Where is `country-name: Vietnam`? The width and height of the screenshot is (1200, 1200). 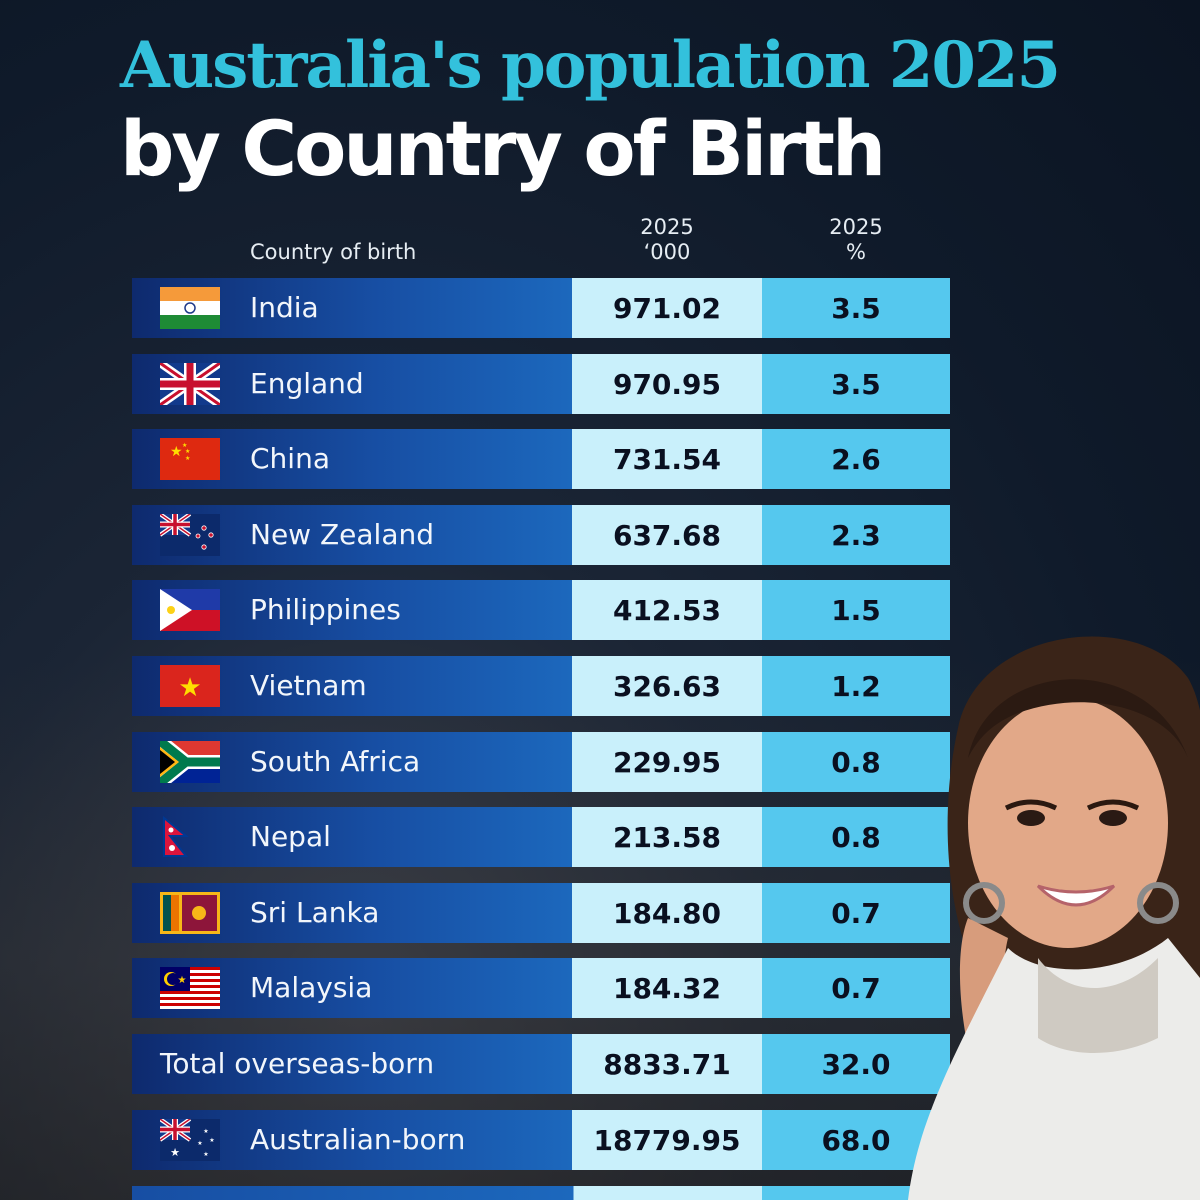
country-name: Vietnam is located at coordinates (308, 685).